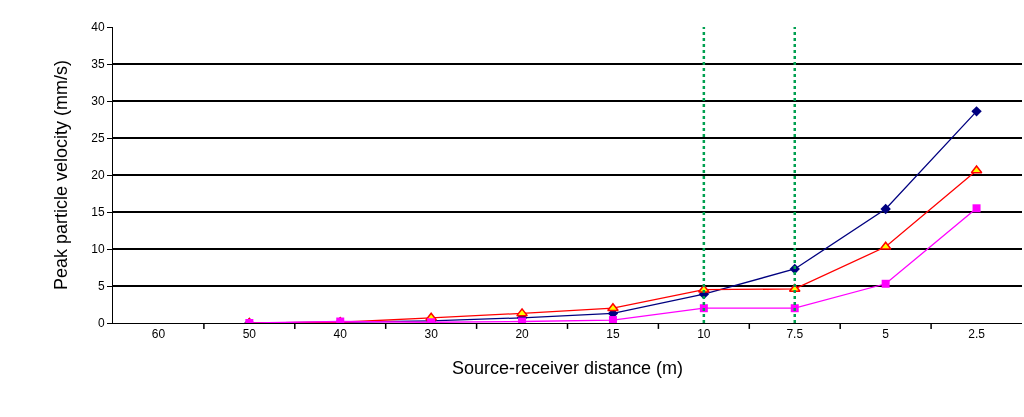 The height and width of the screenshot is (417, 1024). Describe the element at coordinates (886, 334) in the screenshot. I see `x-tick-label: 5` at that location.